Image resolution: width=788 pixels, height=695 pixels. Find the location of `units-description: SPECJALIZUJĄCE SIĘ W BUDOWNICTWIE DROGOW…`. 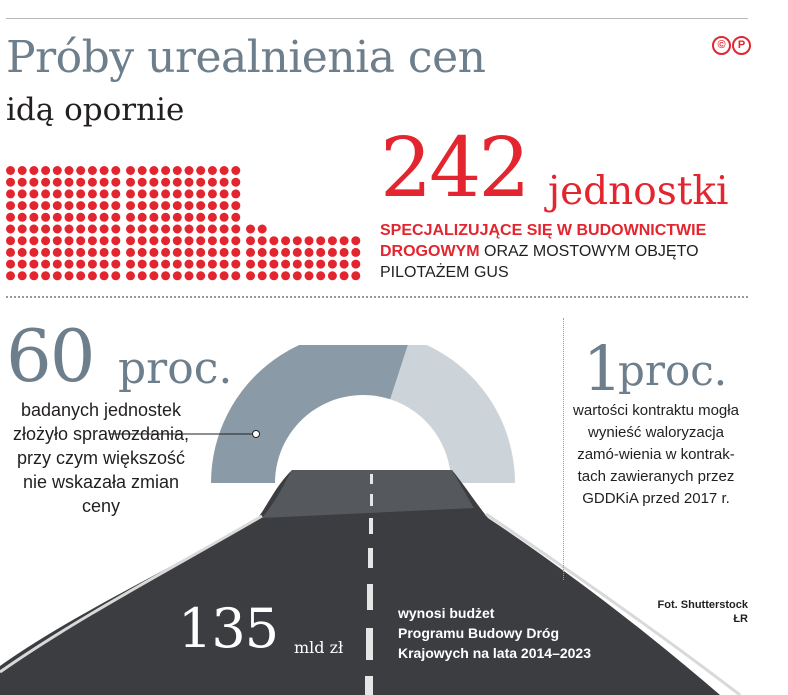

units-description: SPECJALIZUJĄCE SIĘ W BUDOWNICTWIE DROGOW… is located at coordinates (570, 251).